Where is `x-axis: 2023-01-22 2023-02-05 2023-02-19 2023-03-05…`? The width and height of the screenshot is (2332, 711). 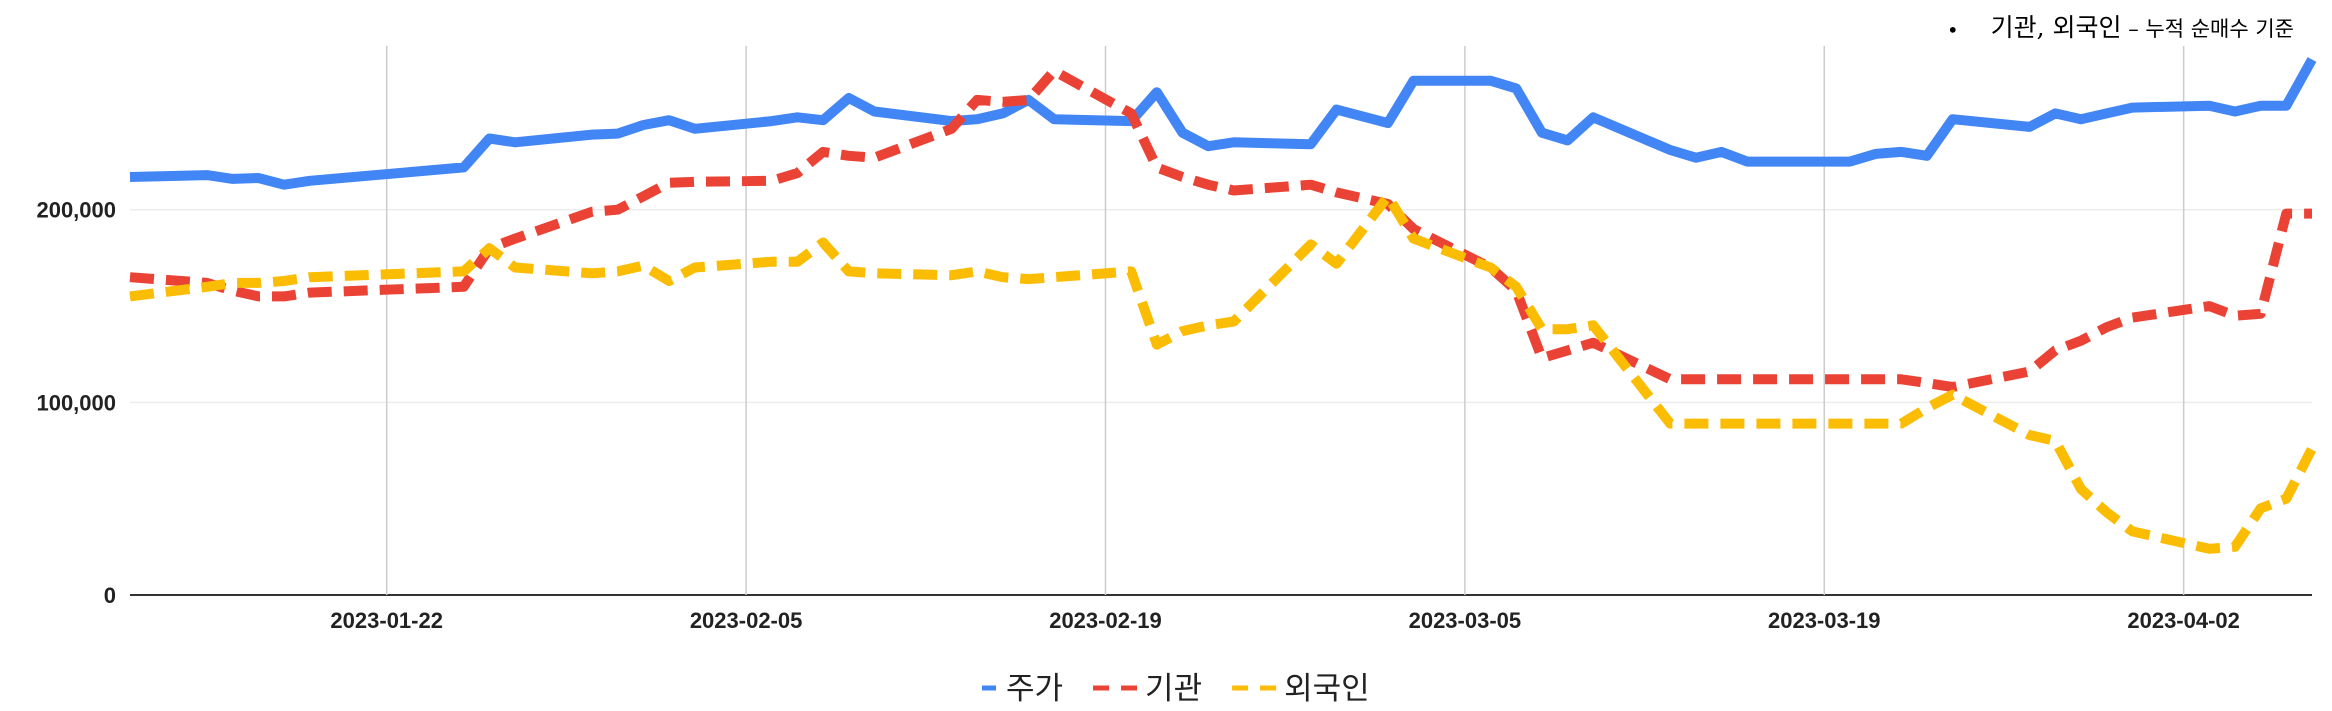 x-axis: 2023-01-22 2023-02-05 2023-02-19 2023-03-05… is located at coordinates (1284, 620).